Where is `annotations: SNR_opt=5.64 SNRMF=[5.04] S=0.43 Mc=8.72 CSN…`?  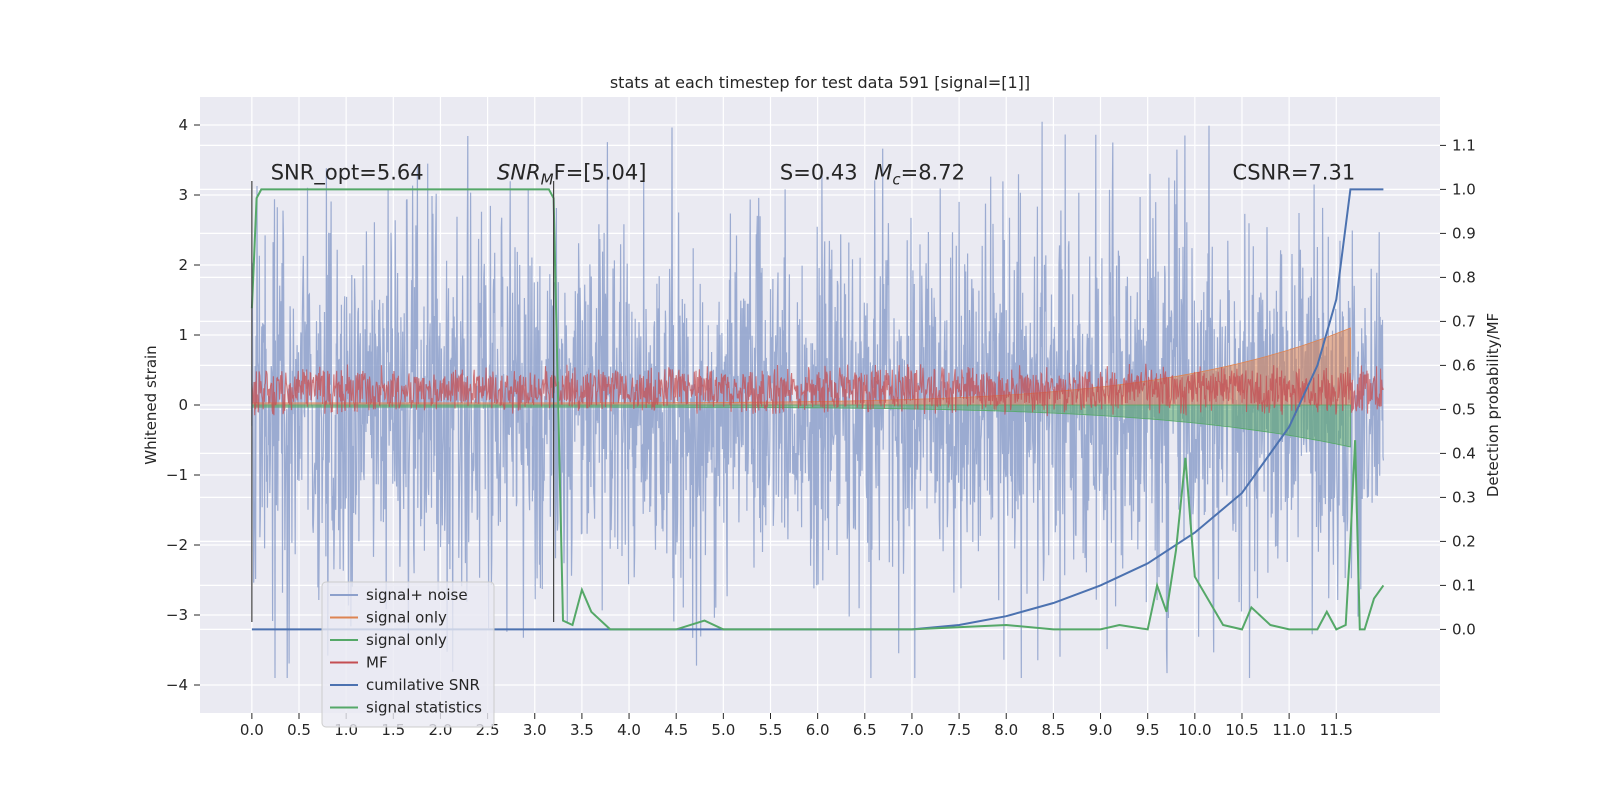 annotations: SNR_opt=5.64 SNRMF=[5.04] S=0.43 Mc=8.72 CSN… is located at coordinates (813, 175).